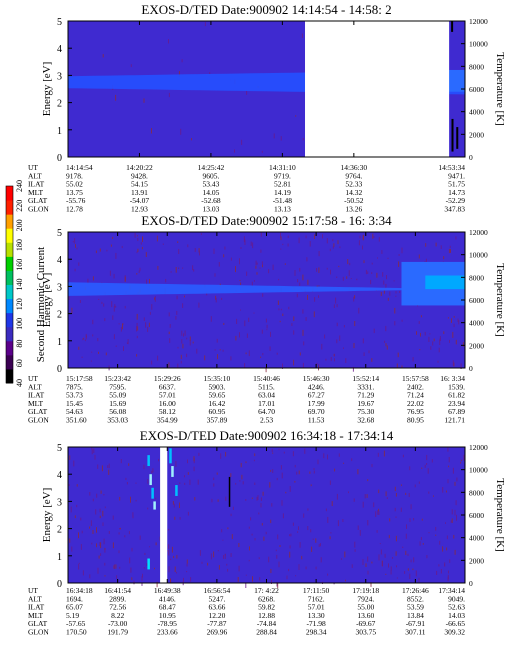 The width and height of the screenshot is (505, 649). I want to click on orbit-cell: 52.33, so click(353, 184).